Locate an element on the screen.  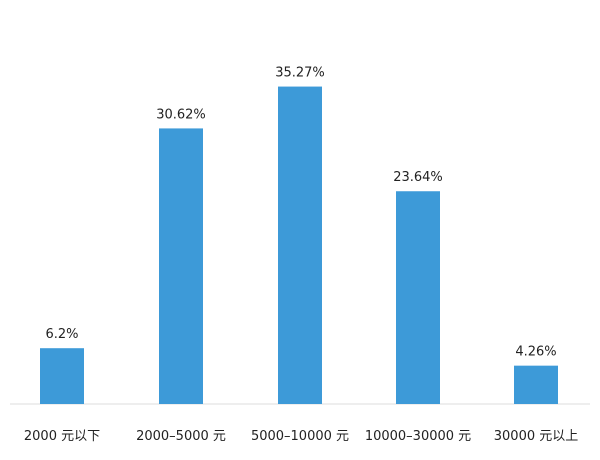
category-label-1: 2000–5000 元 is located at coordinates (181, 436).